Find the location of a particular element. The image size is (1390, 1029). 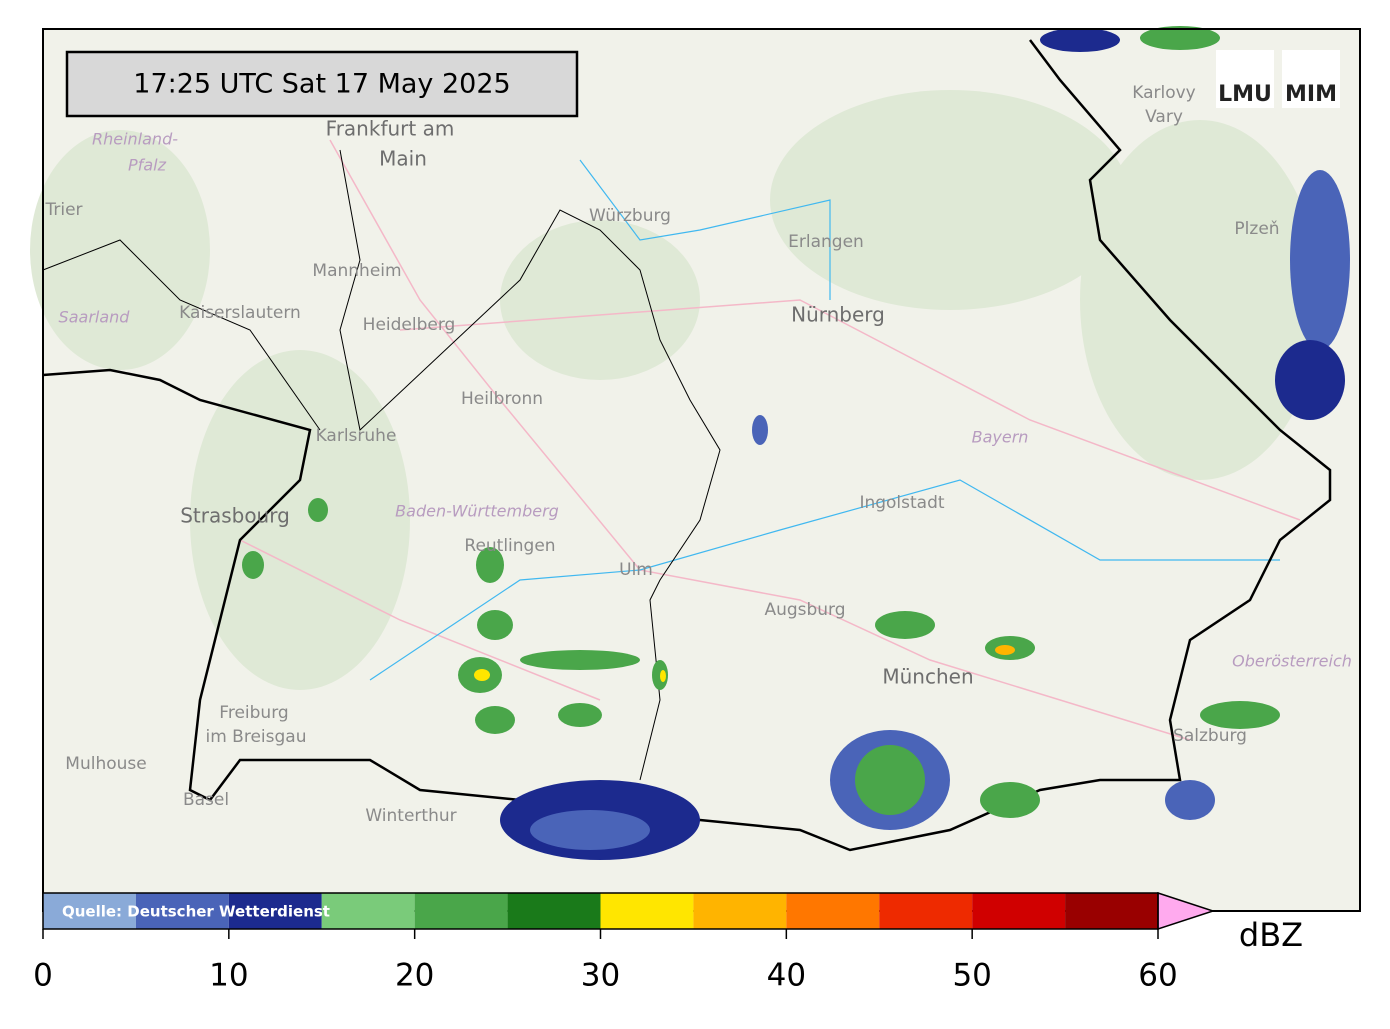

place-label: Reutlingen is located at coordinates (509, 546).